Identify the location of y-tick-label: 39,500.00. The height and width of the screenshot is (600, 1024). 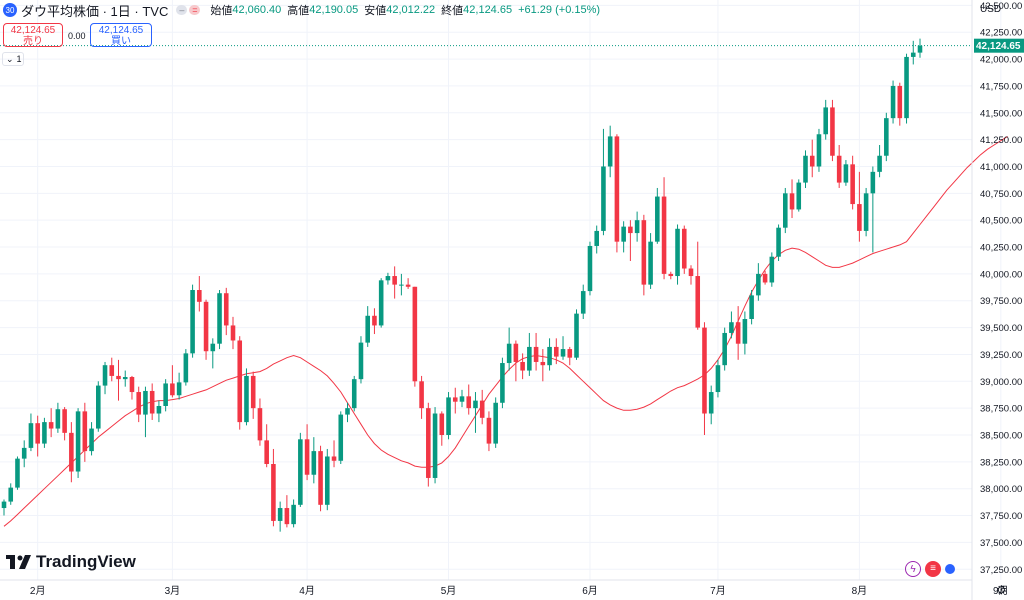
(1001, 328).